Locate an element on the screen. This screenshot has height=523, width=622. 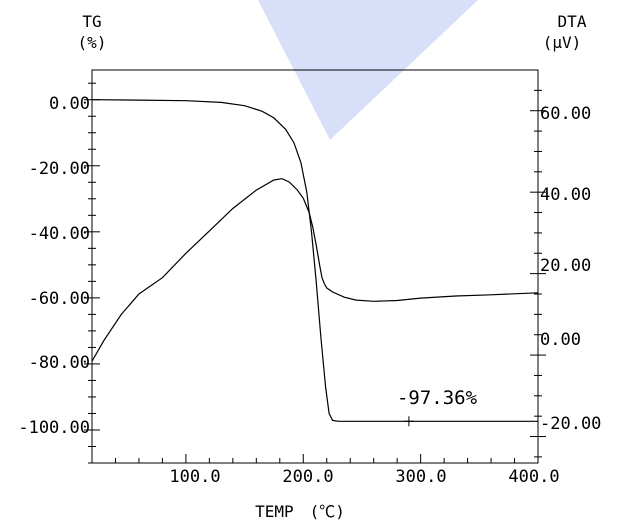
left-axis-label-line2: (%) is located at coordinates (92, 42).